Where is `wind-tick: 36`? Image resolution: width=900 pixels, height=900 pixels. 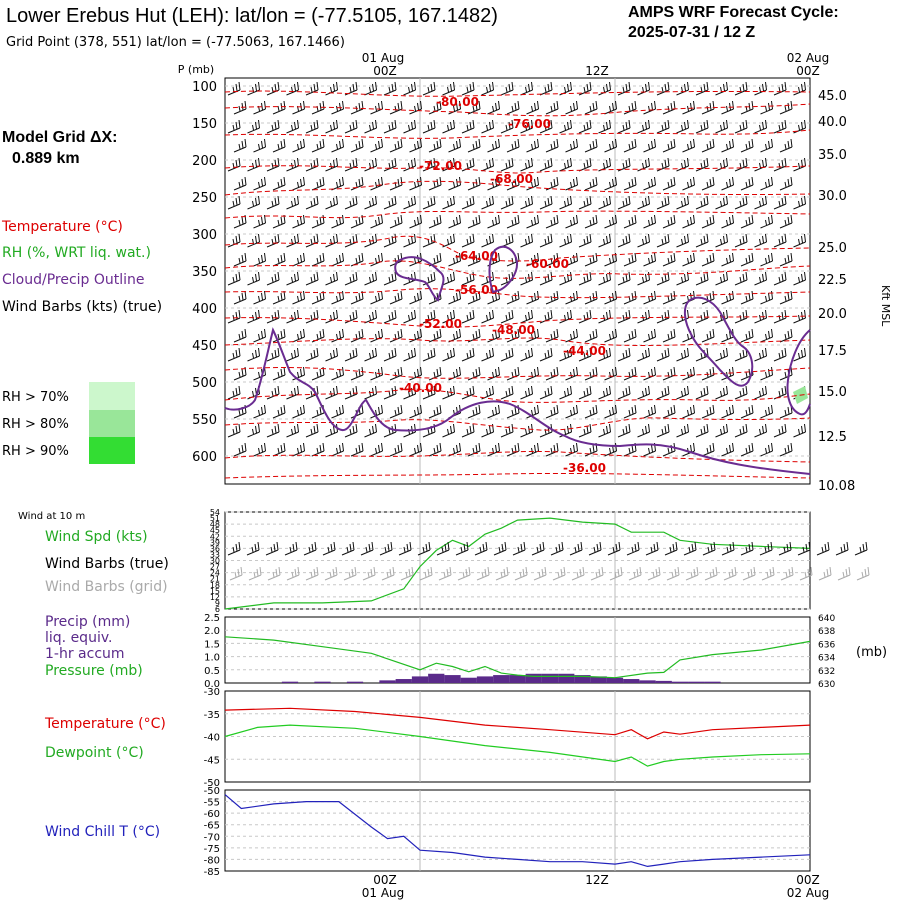
wind-tick: 36 is located at coordinates (215, 548).